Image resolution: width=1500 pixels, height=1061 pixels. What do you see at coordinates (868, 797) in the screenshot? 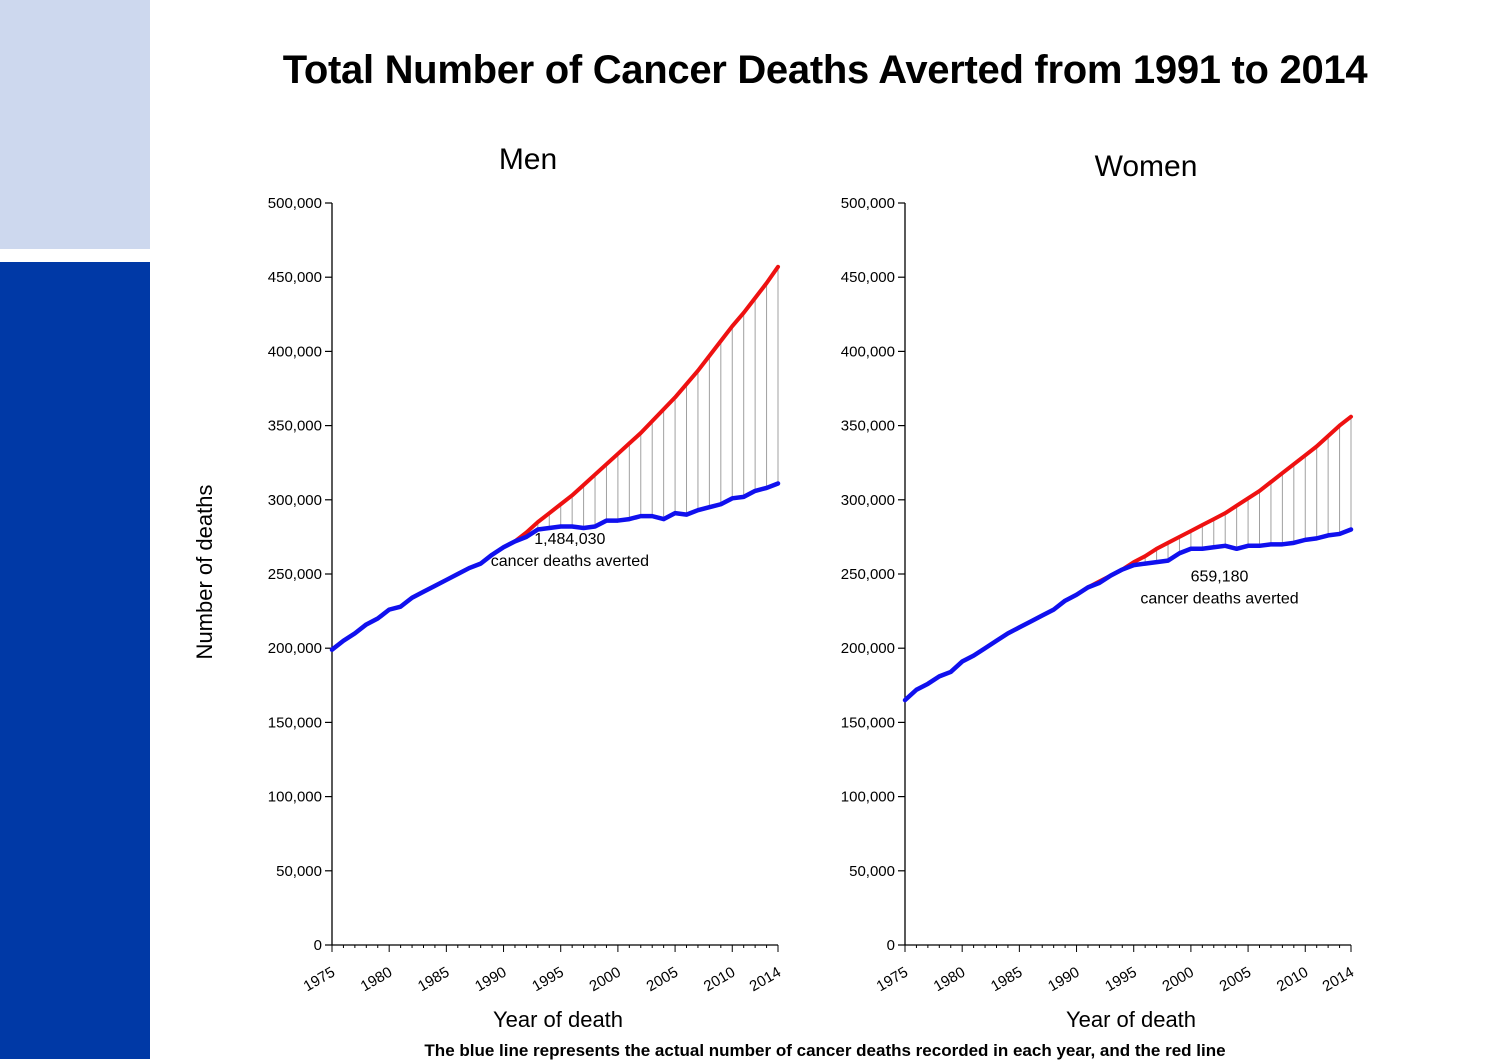
I see `women-y-tick-label: 100,000` at bounding box center [868, 797].